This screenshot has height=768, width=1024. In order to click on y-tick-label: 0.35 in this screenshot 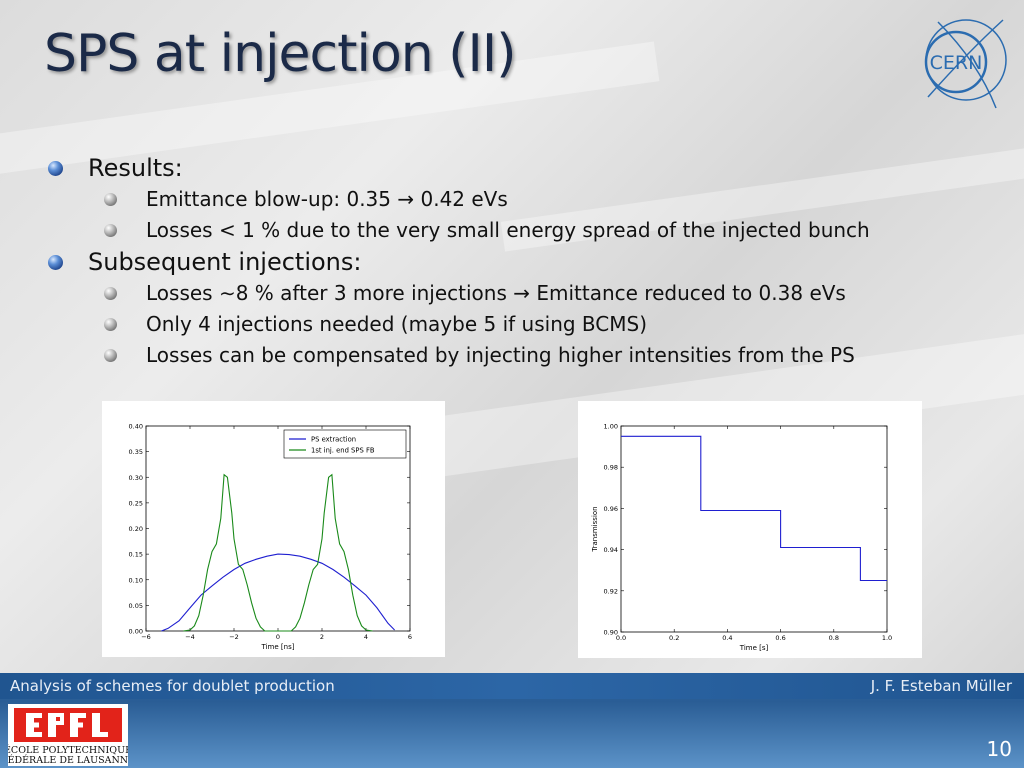, I will do `click(136, 452)`.